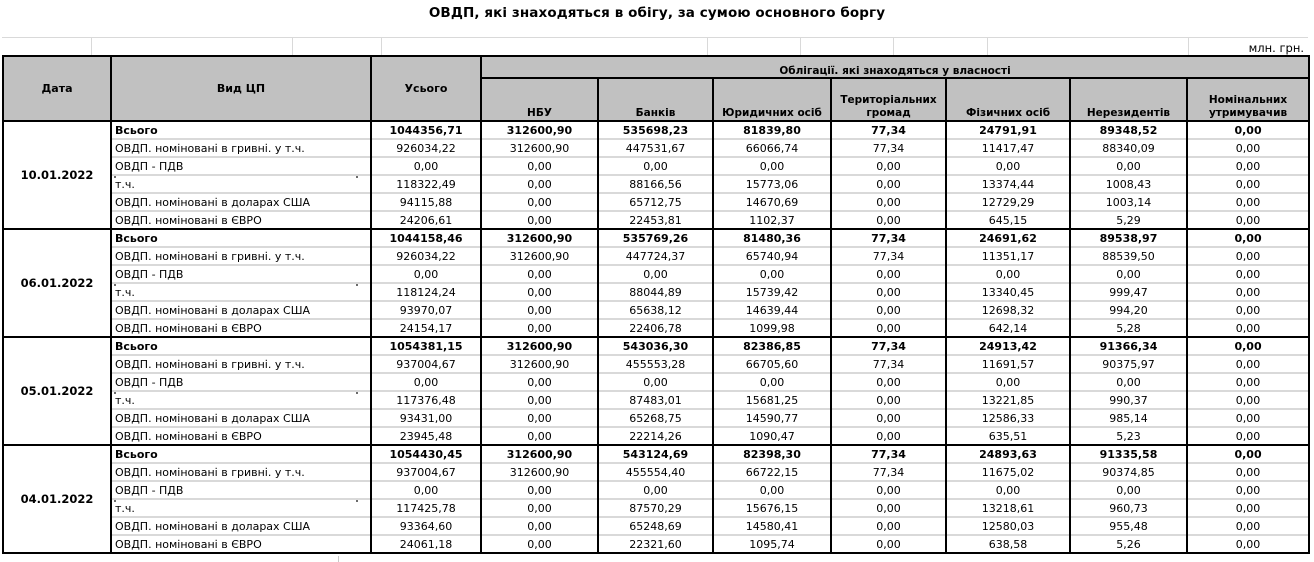 Image resolution: width=1314 pixels, height=562 pixels. I want to click on value-cell: 937004,67, so click(426, 363).